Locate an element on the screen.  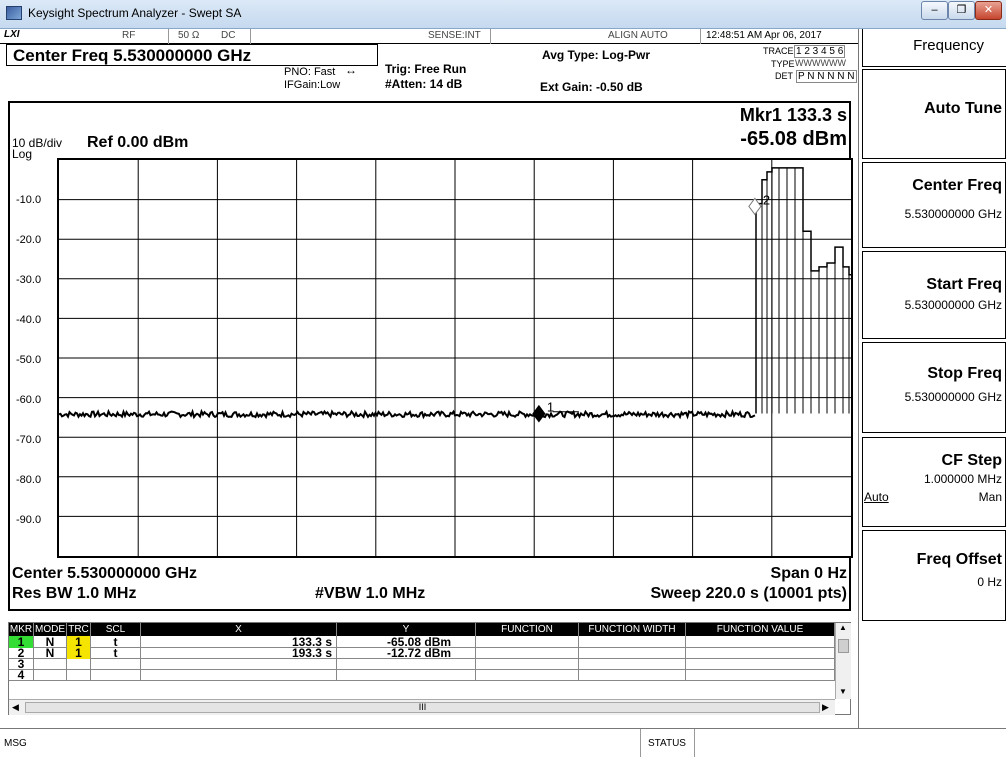
y-axis-label: -80.0 is located at coordinates (29, 480).